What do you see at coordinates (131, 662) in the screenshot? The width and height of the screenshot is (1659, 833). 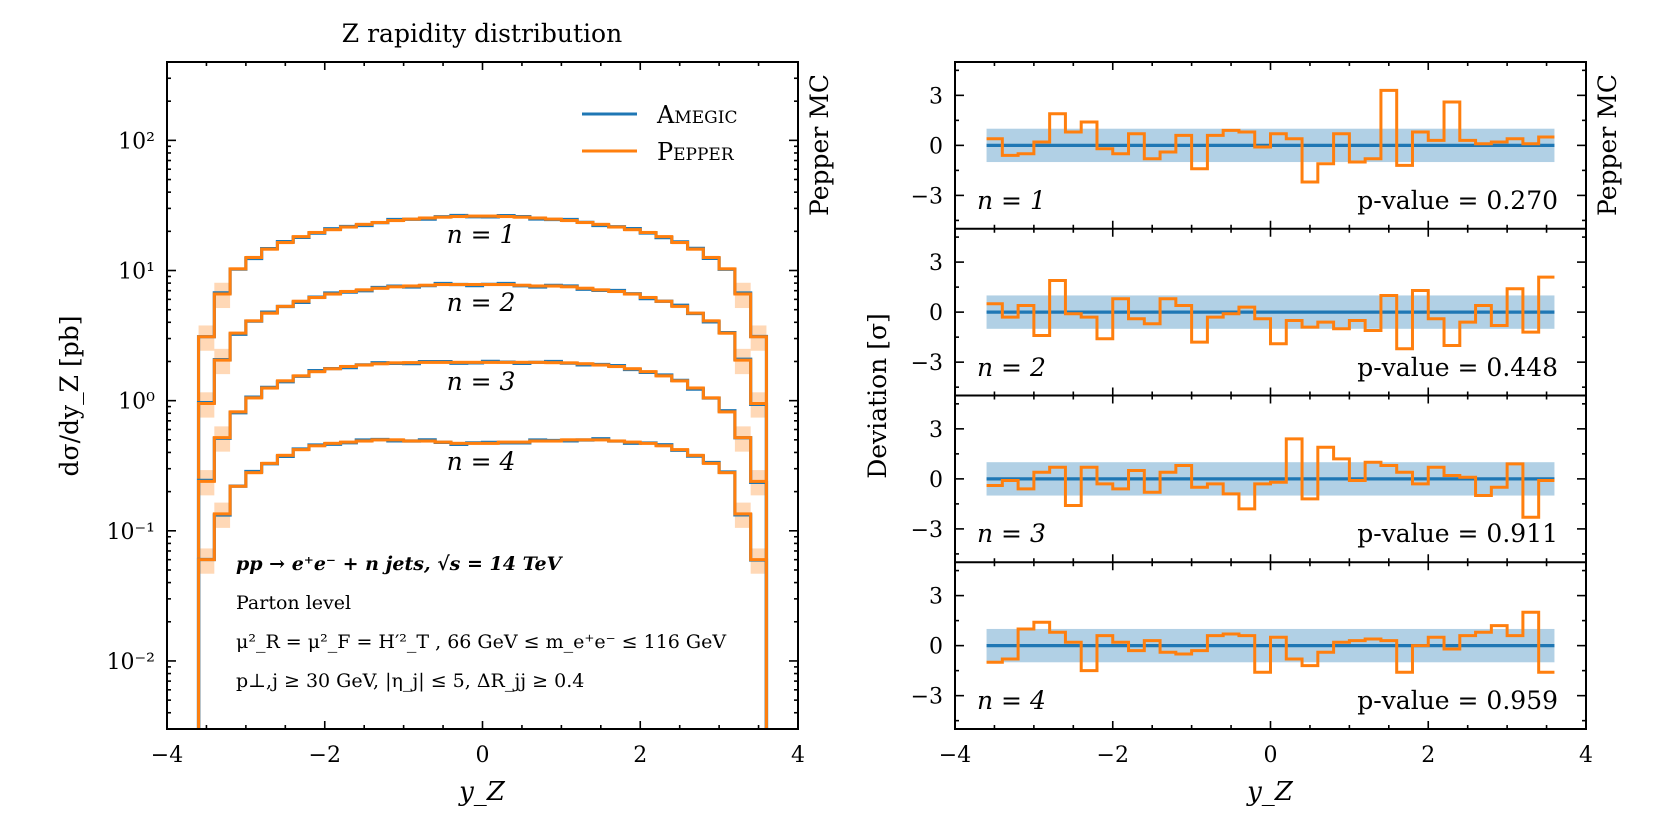 I see `main-y-tick-label: 10⁻²` at bounding box center [131, 662].